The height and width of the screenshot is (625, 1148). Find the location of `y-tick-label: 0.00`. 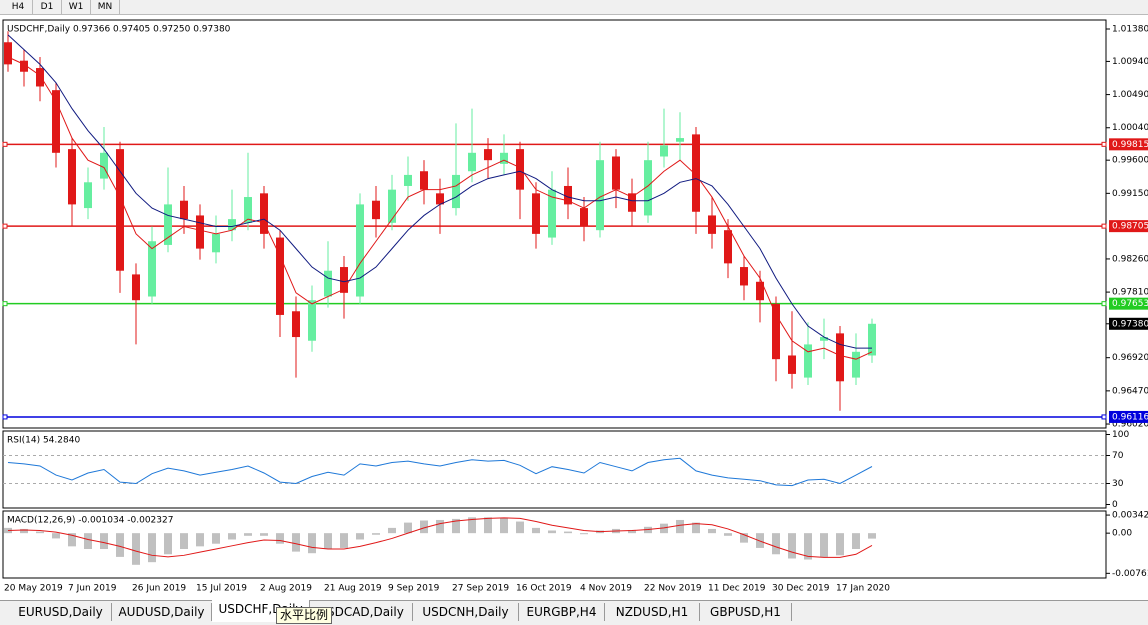

y-tick-label: 0.00 is located at coordinates (1122, 534).